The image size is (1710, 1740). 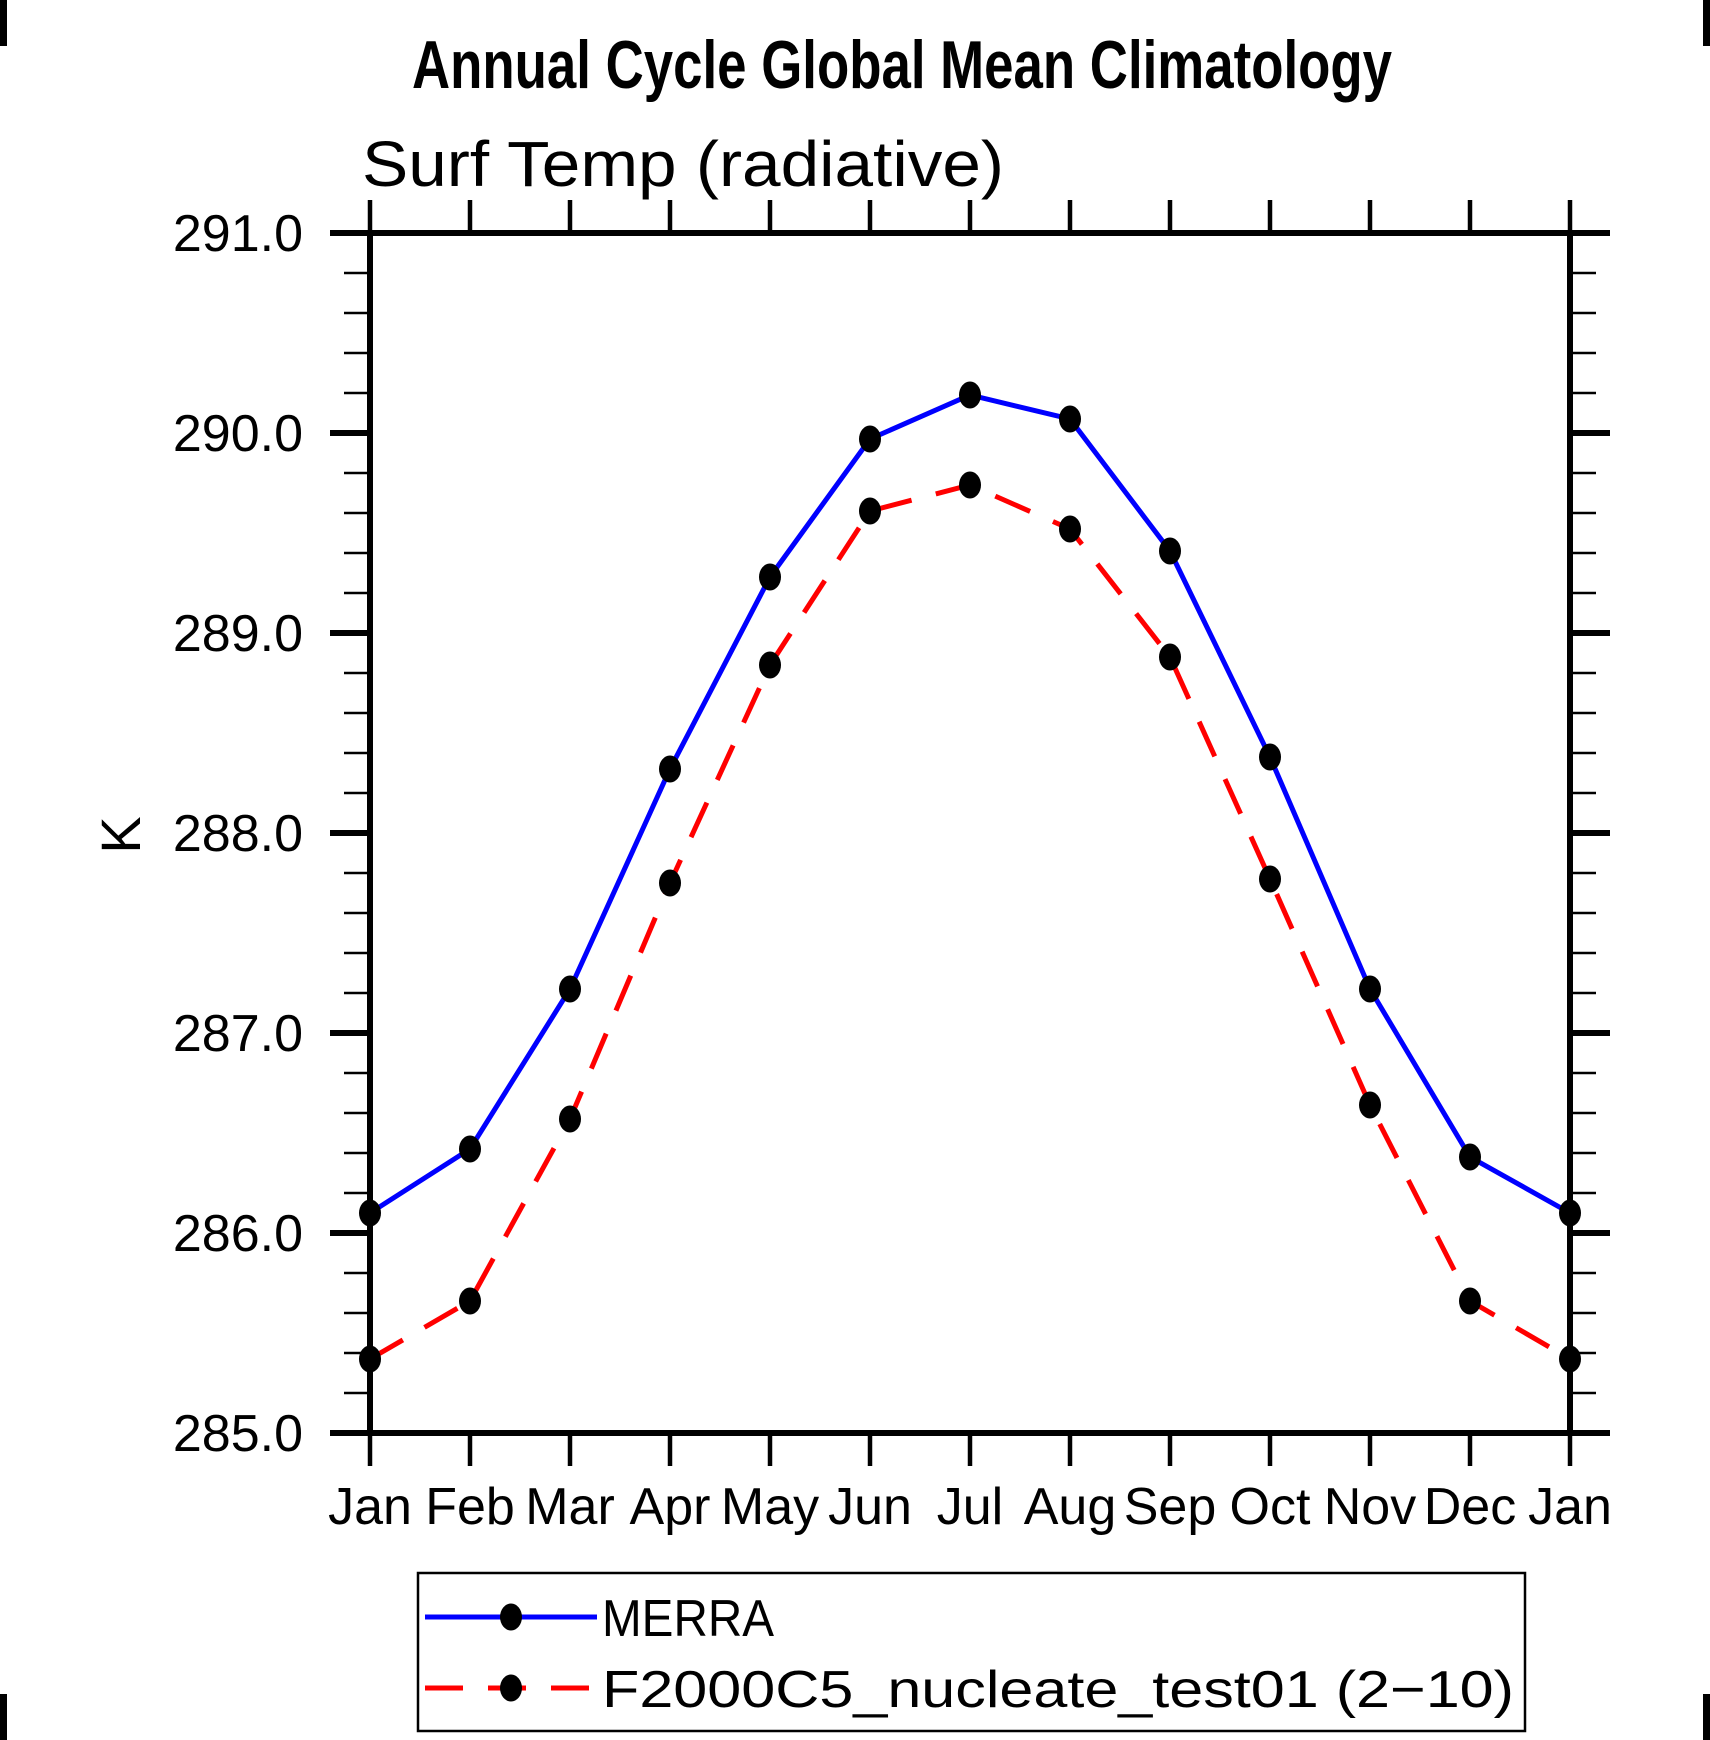 I want to click on chart-subtitle: Surf Temp (radiative), so click(x=683, y=164).